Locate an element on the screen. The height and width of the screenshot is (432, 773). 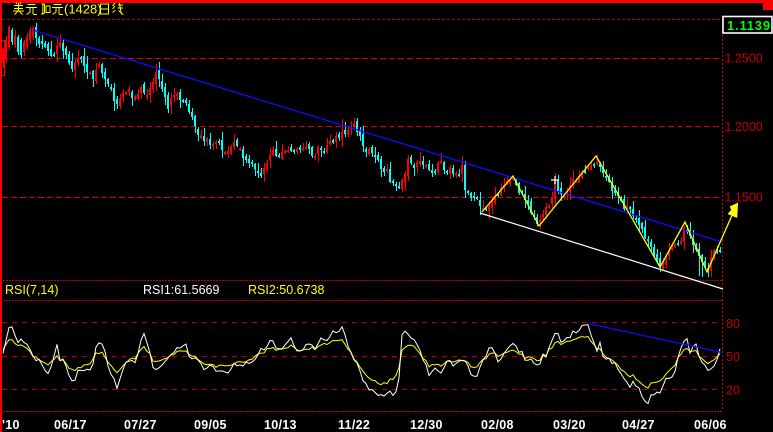
svg-text: 10/13 is located at coordinates (280, 425).